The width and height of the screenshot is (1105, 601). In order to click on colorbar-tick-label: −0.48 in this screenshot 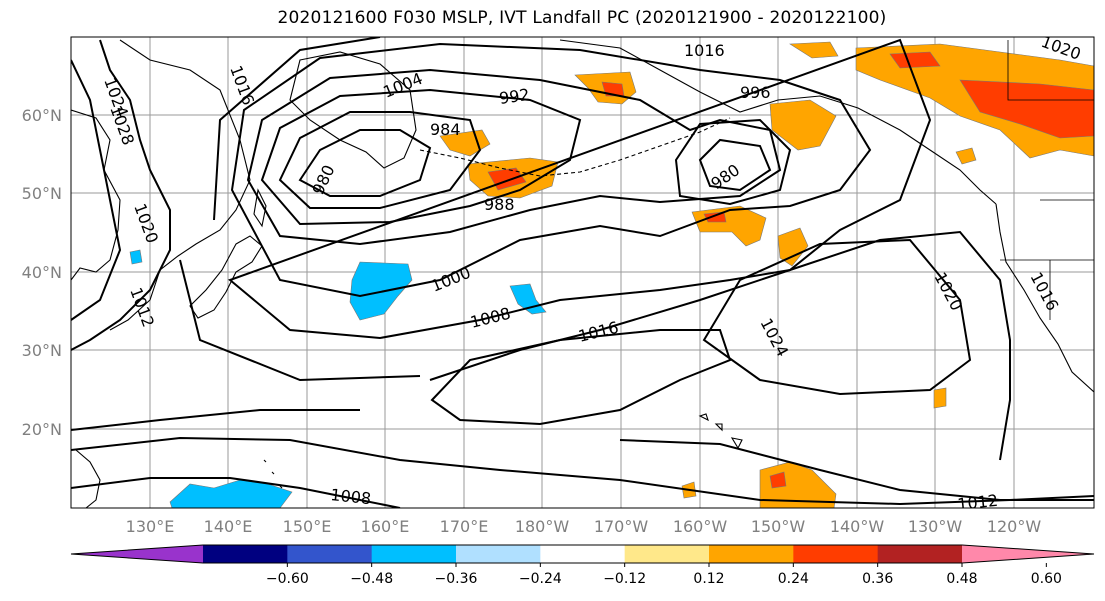, I will do `click(371, 579)`.